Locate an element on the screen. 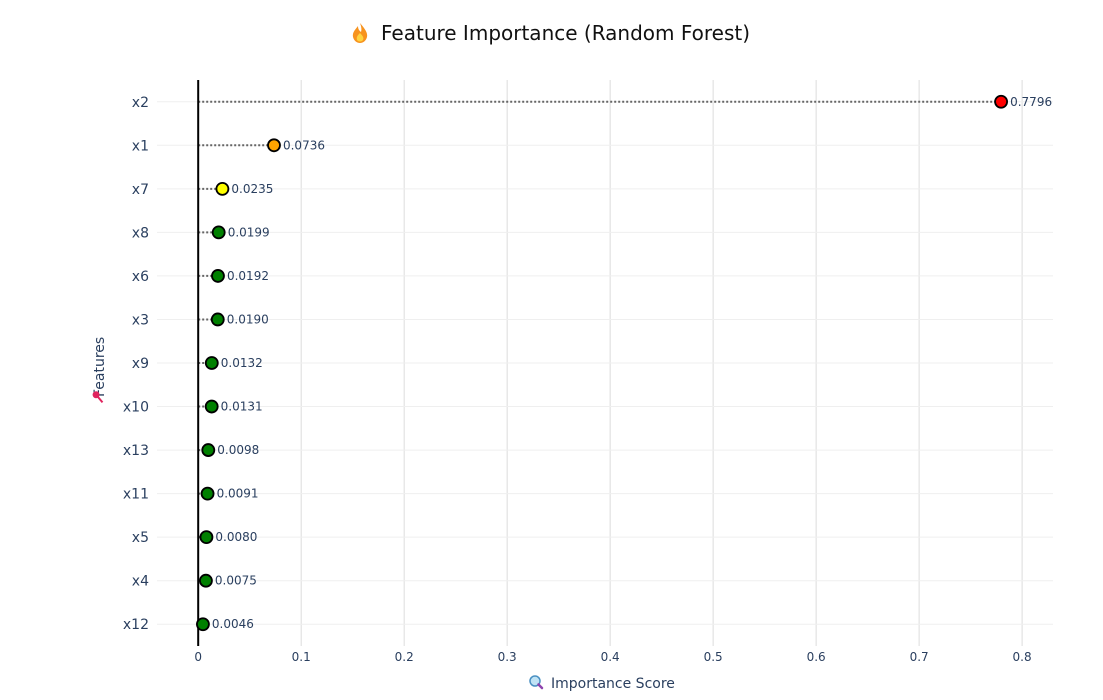  value-label: 0.0132 is located at coordinates (242, 363).